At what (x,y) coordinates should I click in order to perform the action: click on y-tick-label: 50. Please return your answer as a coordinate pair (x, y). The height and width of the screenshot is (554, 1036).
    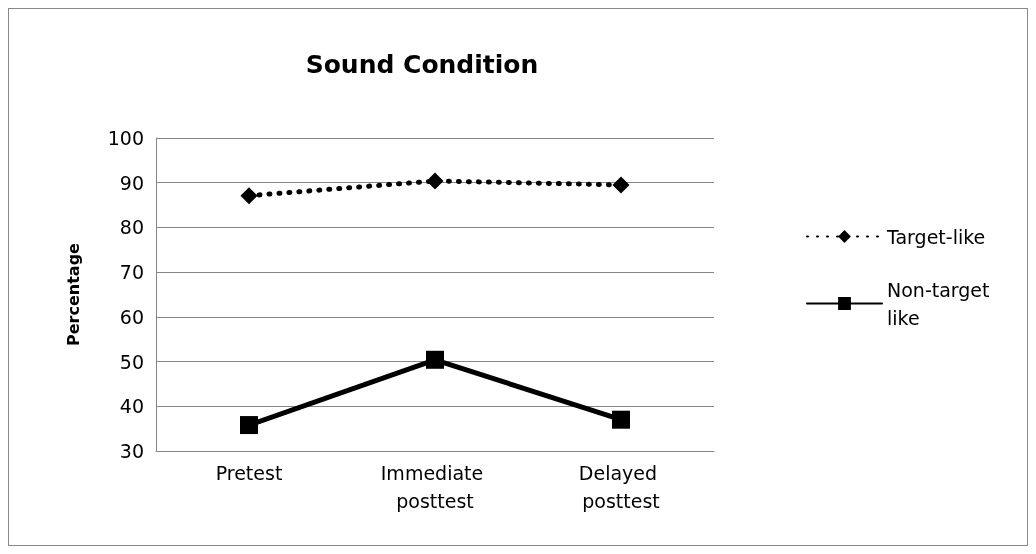
    Looking at the image, I should click on (131, 361).